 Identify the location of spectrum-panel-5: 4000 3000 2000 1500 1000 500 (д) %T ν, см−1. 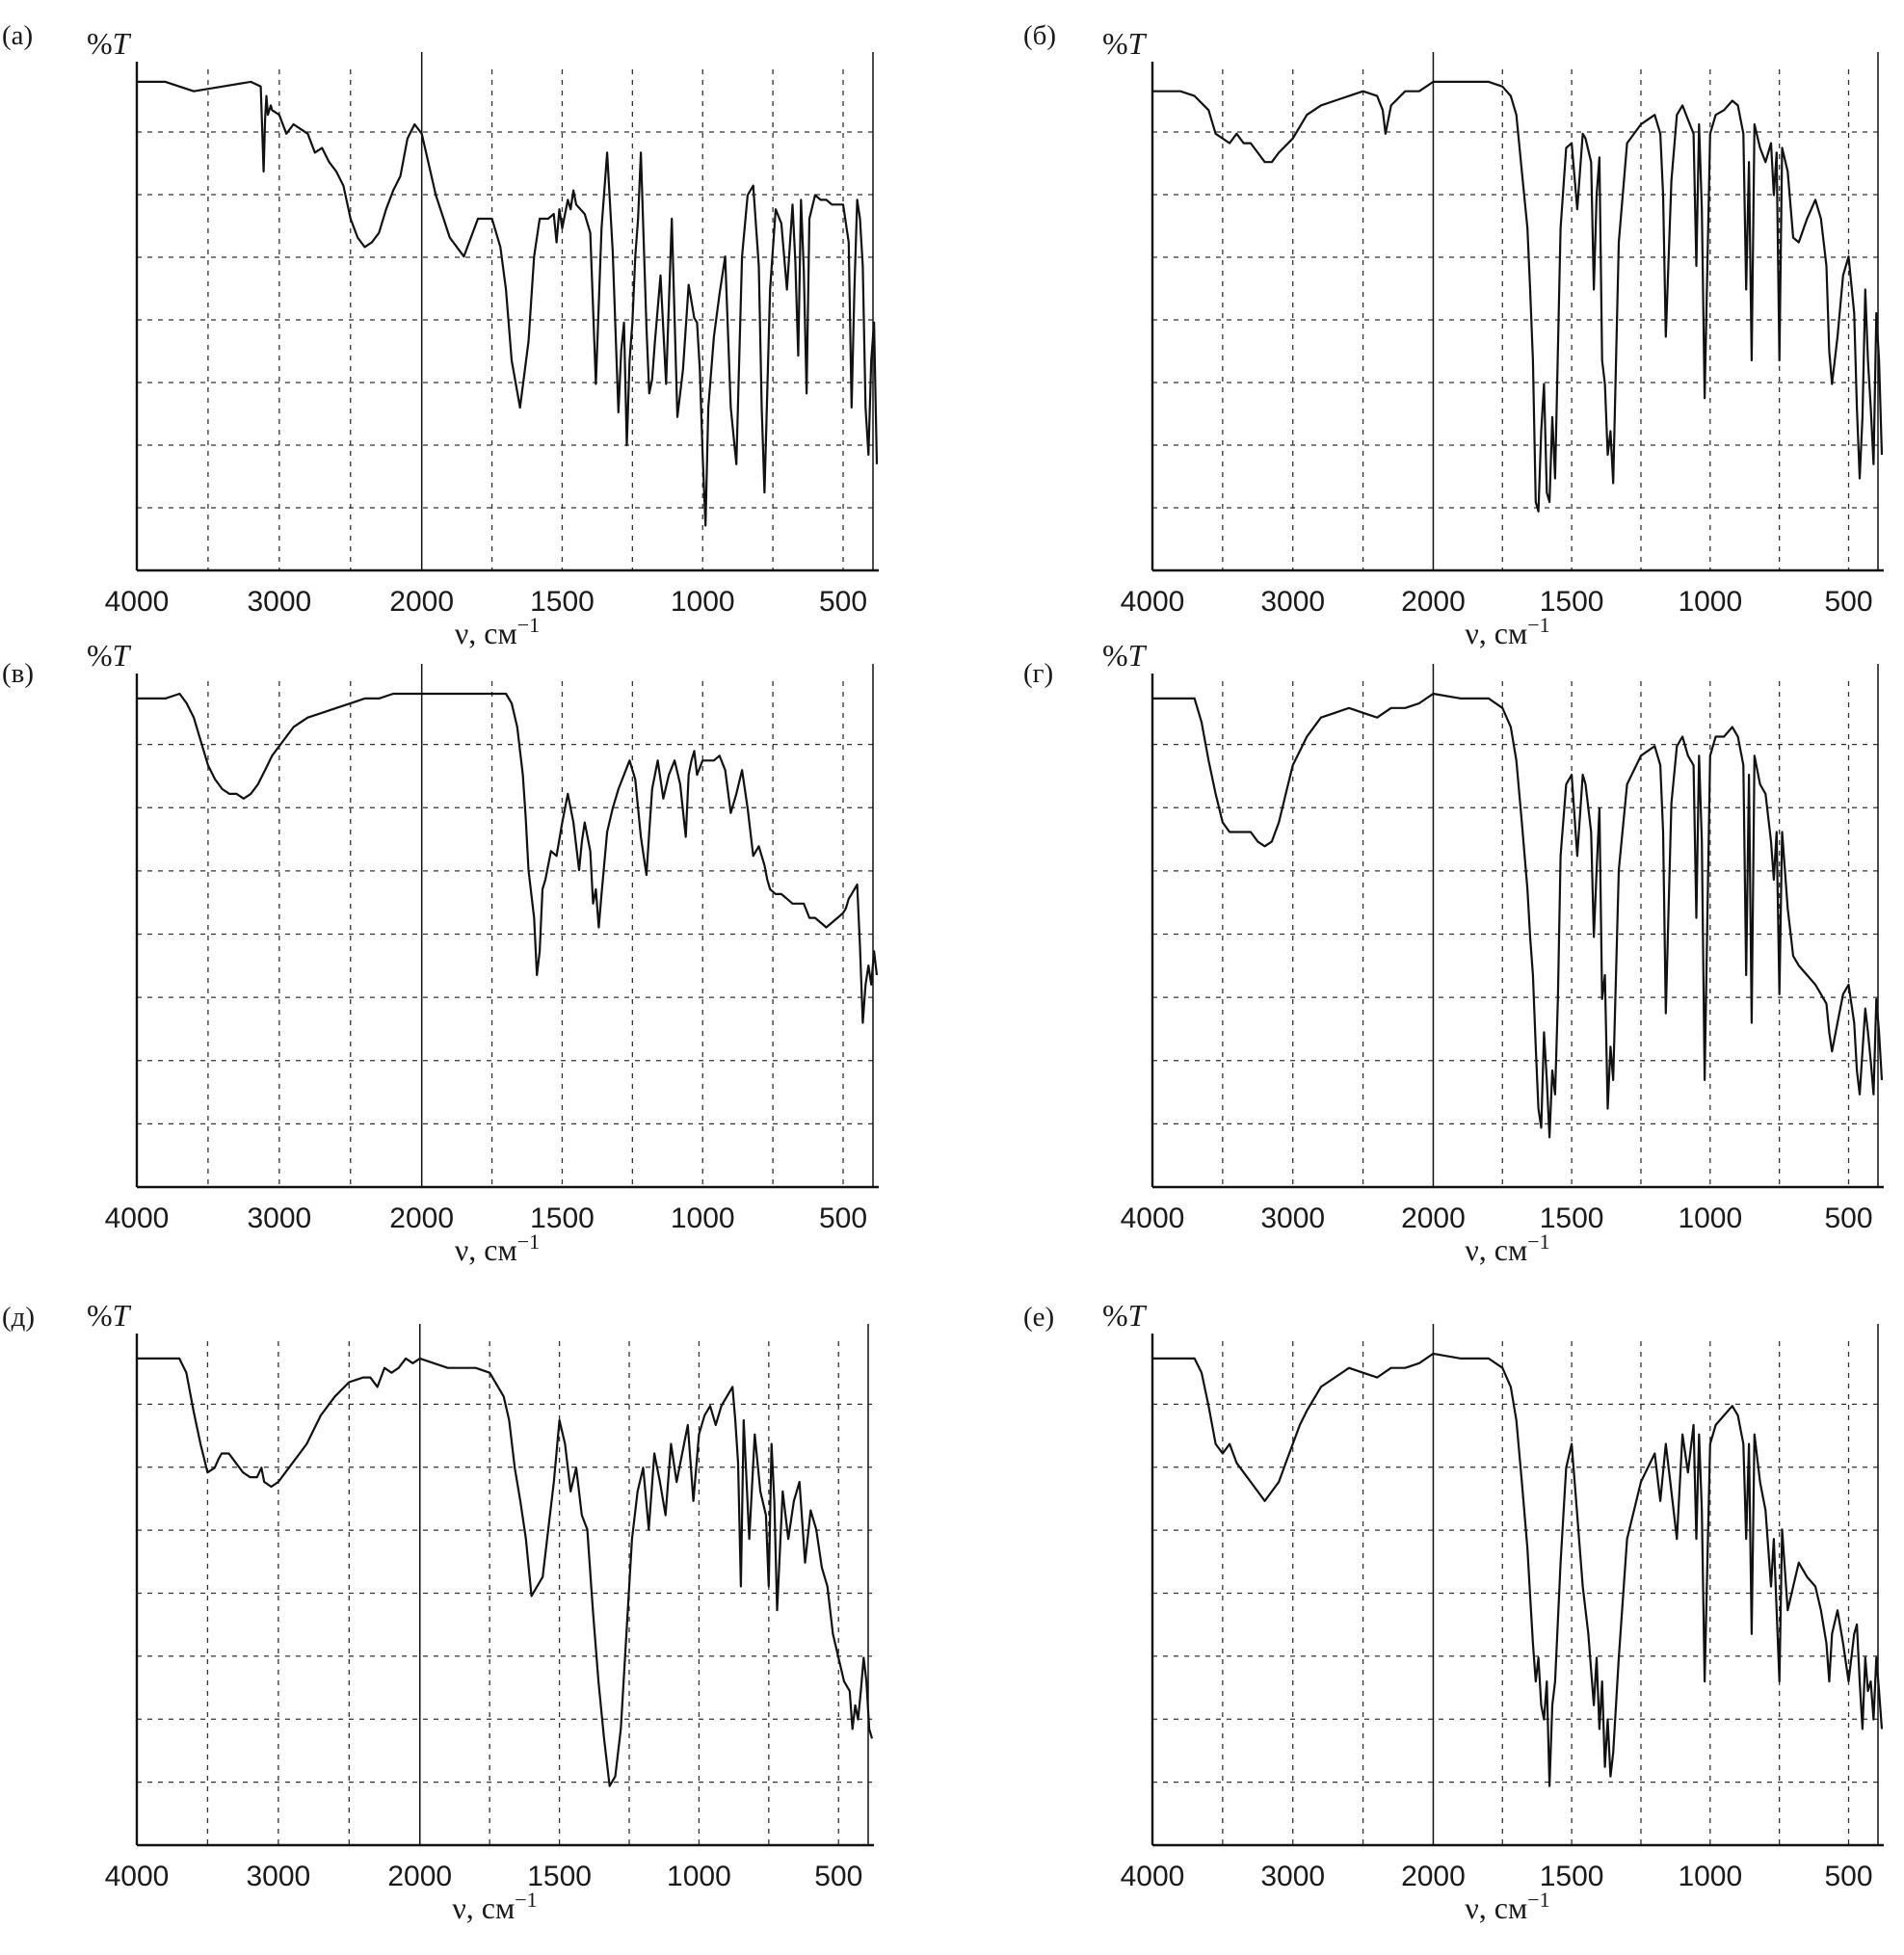
(438, 1612).